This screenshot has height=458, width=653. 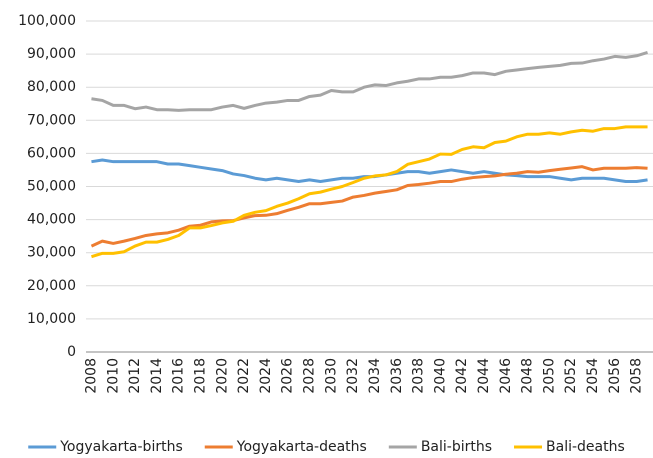 I want to click on x-tick-label: 2054, so click(x=593, y=376).